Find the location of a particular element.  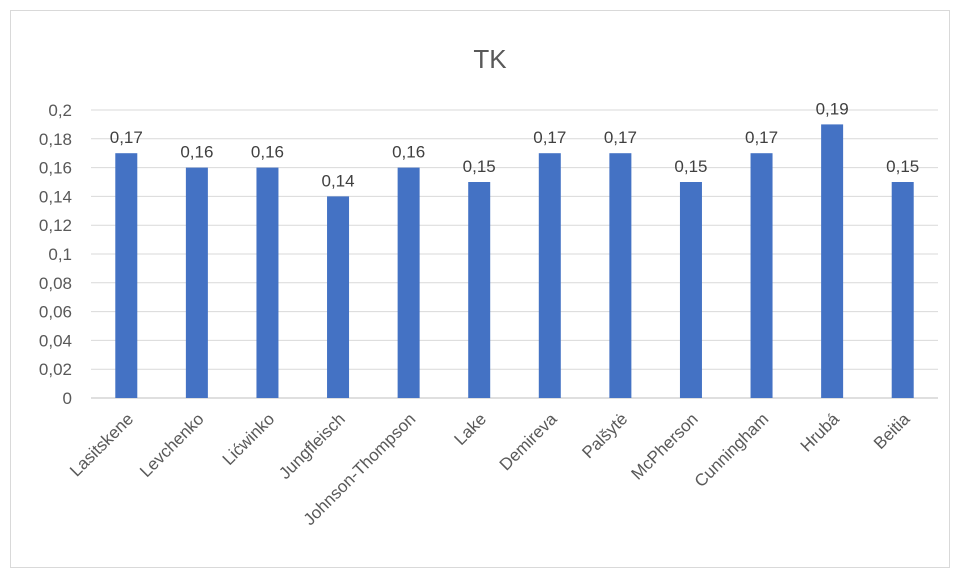

bar-lake is located at coordinates (479, 290).